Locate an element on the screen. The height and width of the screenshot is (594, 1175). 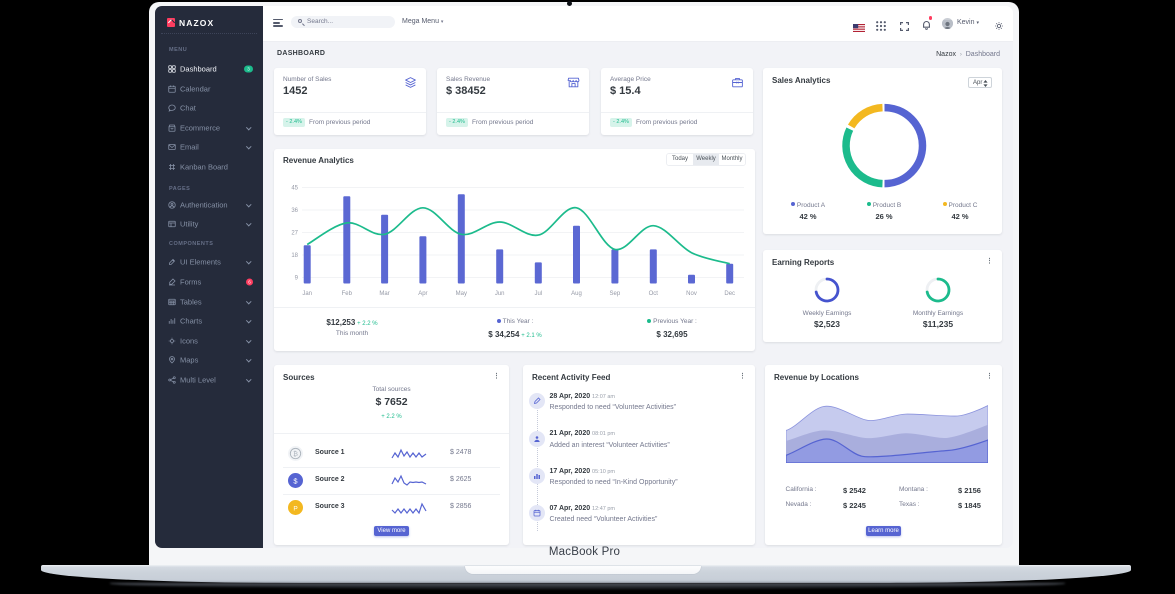
svg-text: Apr is located at coordinates (422, 294).